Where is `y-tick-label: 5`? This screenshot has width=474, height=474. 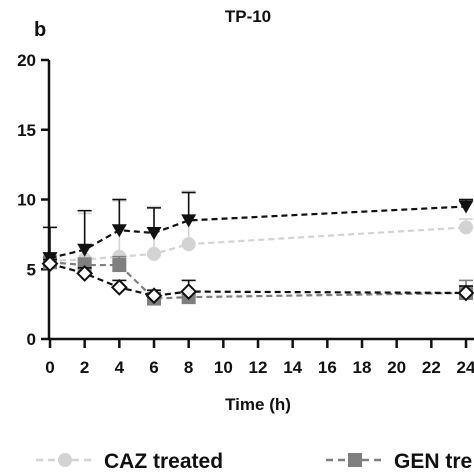
y-tick-label: 5 is located at coordinates (31, 269).